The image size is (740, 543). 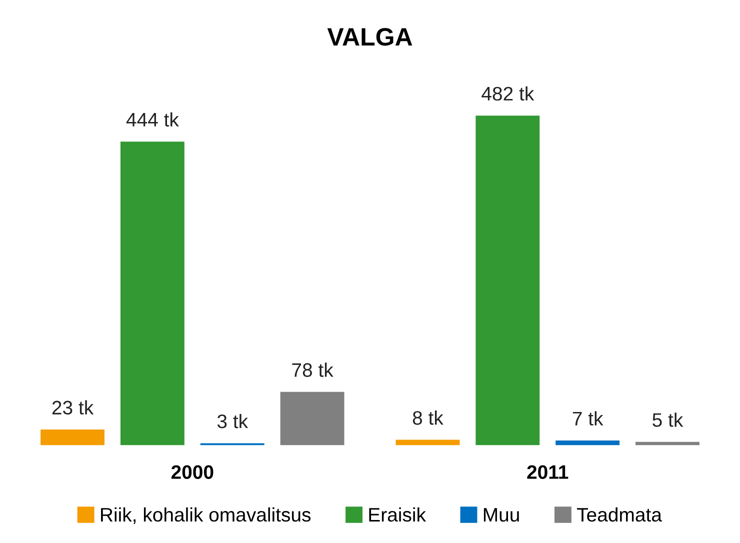 I want to click on chart-title: VALGA, so click(x=369, y=37).